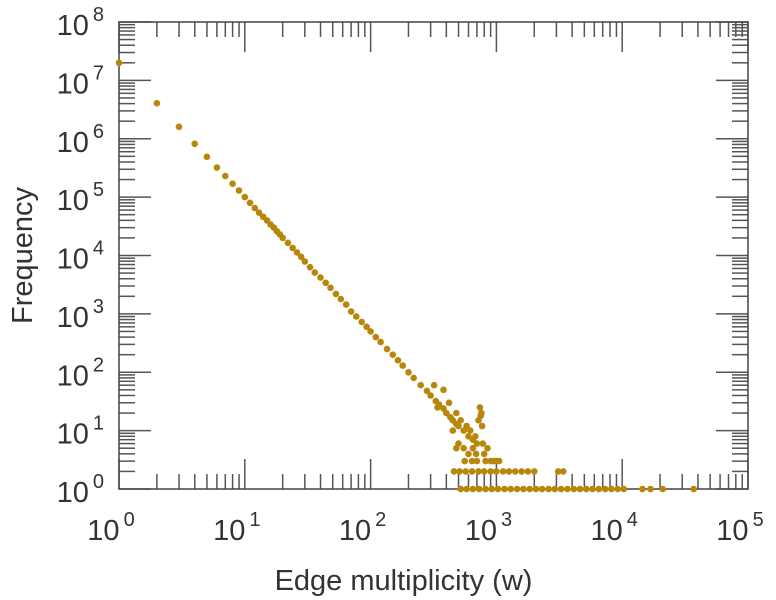 This screenshot has width=776, height=600. I want to click on y-tick-label: 10 6, so click(80, 140).